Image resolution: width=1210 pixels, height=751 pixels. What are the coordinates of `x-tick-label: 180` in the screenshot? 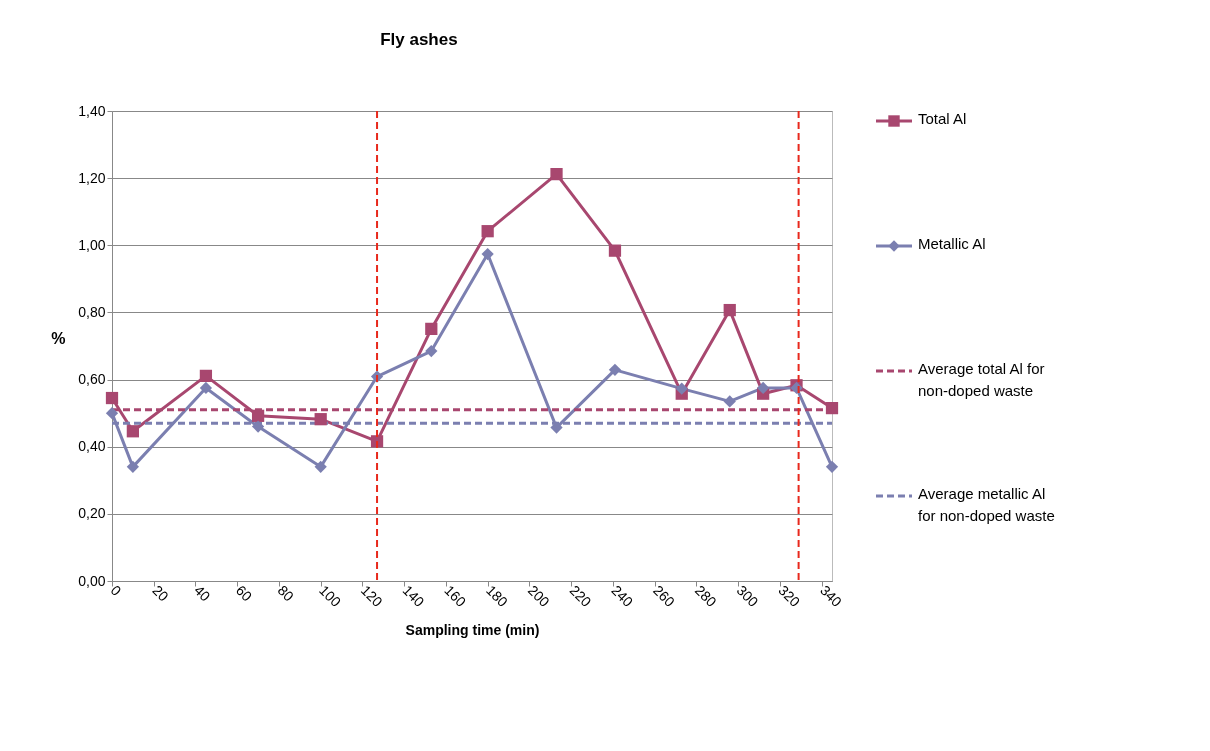 It's located at (497, 596).